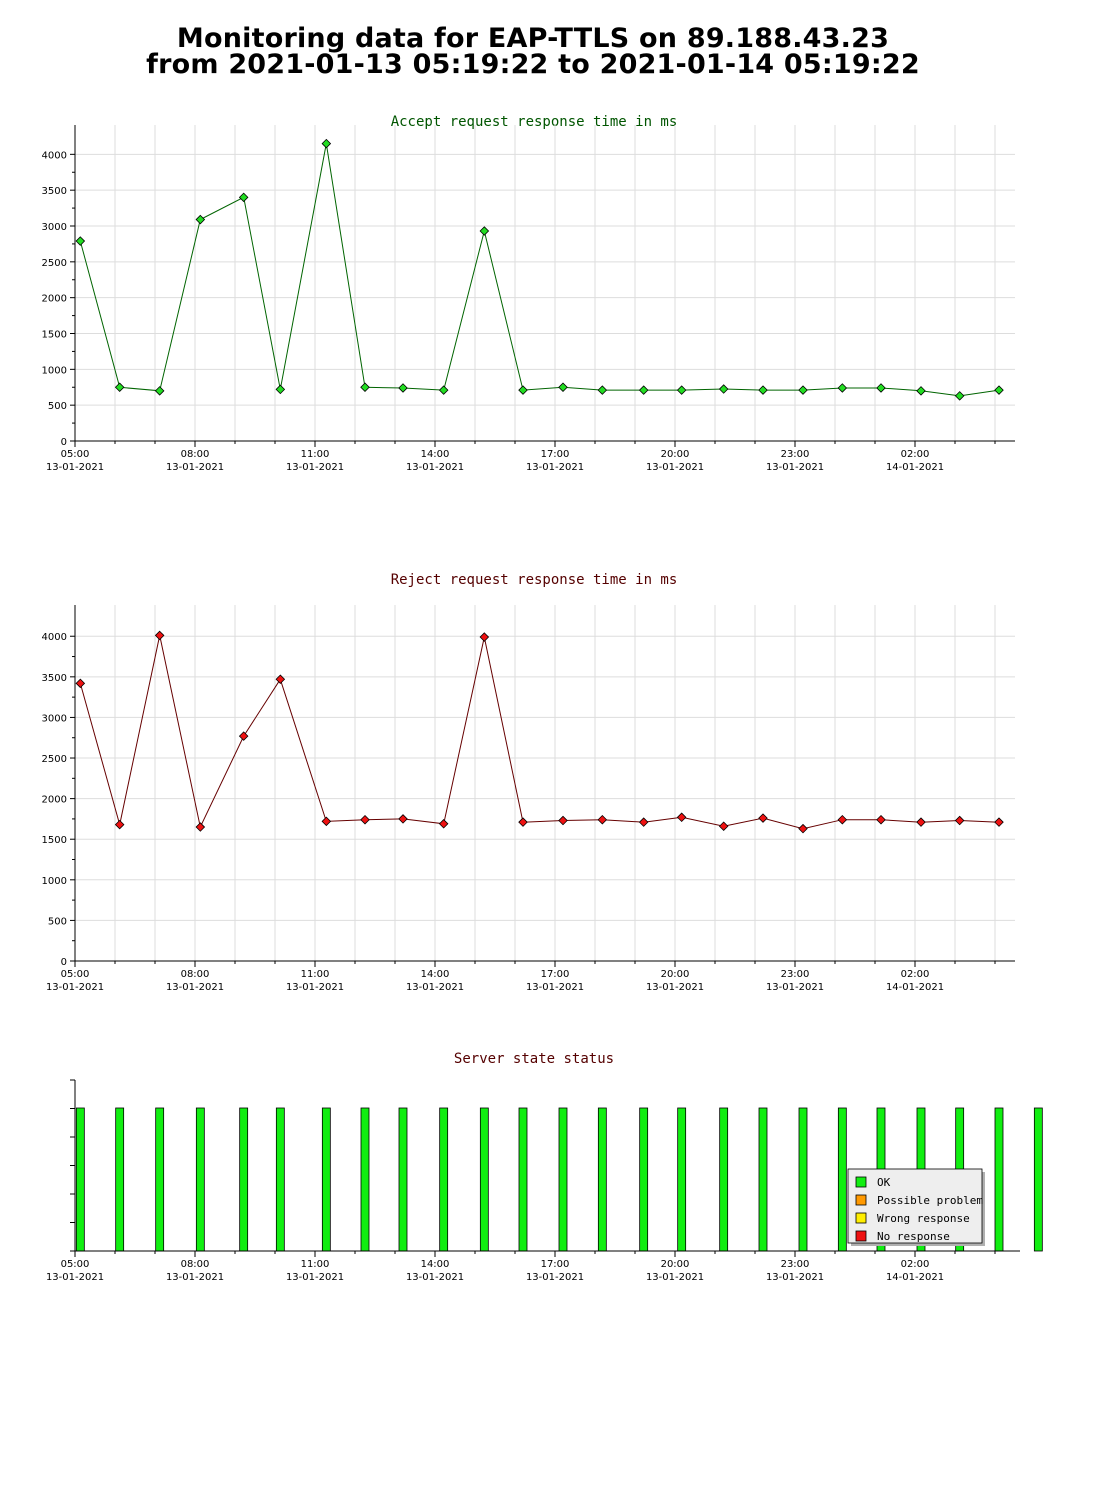 The image size is (1100, 1500). I want to click on y-tick-label: 3500, so click(54, 678).